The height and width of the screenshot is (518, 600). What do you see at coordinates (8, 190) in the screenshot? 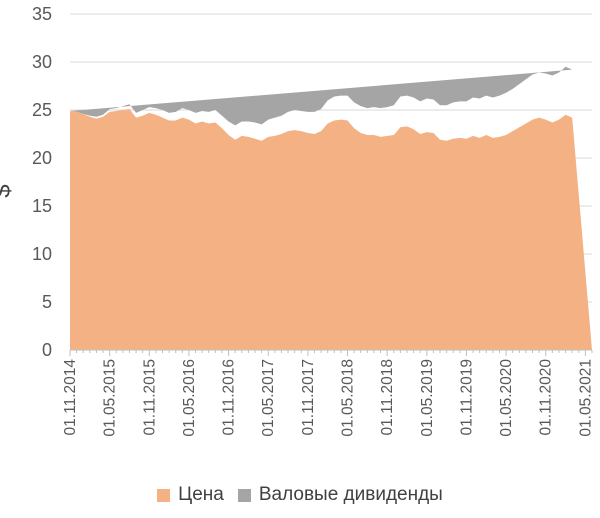
I see `y-axis-label: $` at bounding box center [8, 190].